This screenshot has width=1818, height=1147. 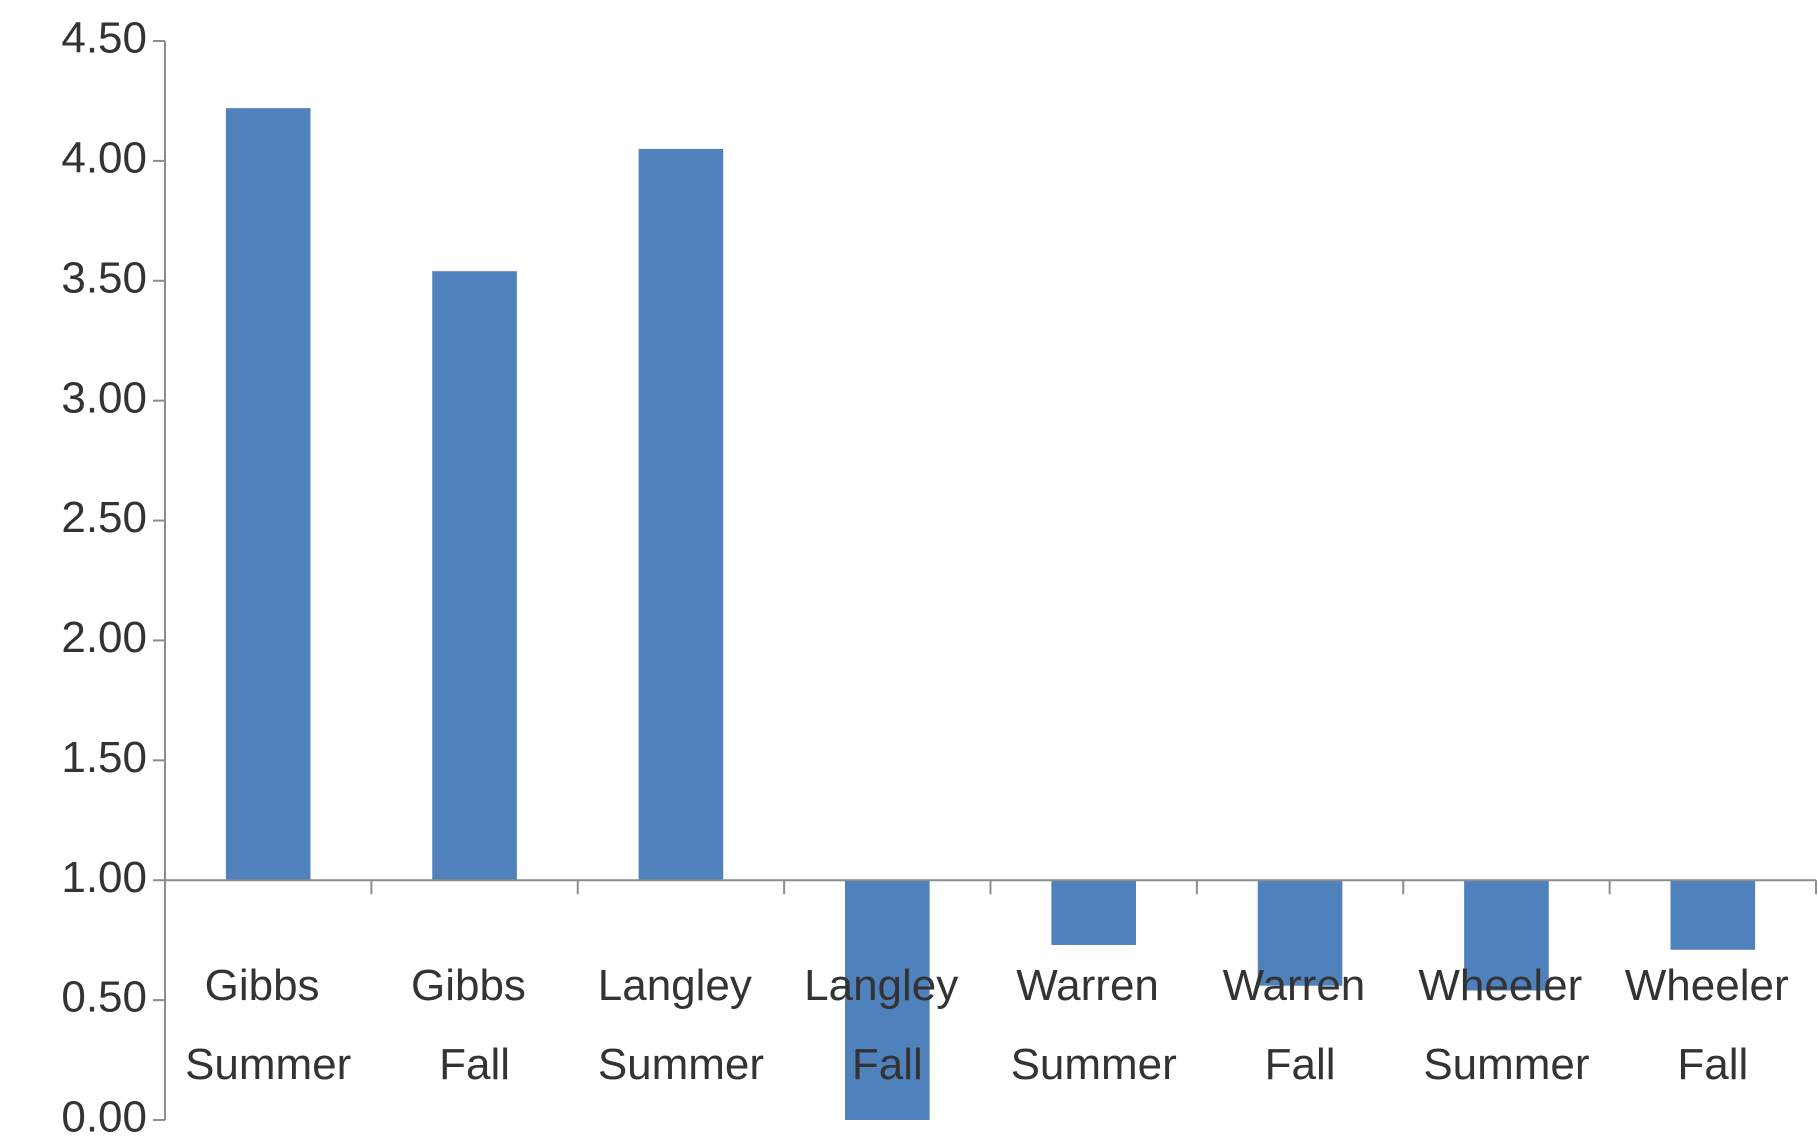 I want to click on y-tick-label: 1.00, so click(x=104, y=877).